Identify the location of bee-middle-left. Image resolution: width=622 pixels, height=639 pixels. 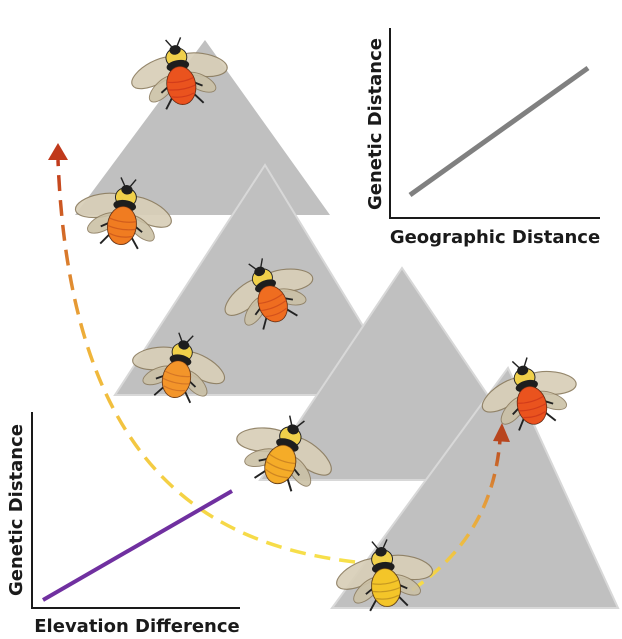
(179, 366).